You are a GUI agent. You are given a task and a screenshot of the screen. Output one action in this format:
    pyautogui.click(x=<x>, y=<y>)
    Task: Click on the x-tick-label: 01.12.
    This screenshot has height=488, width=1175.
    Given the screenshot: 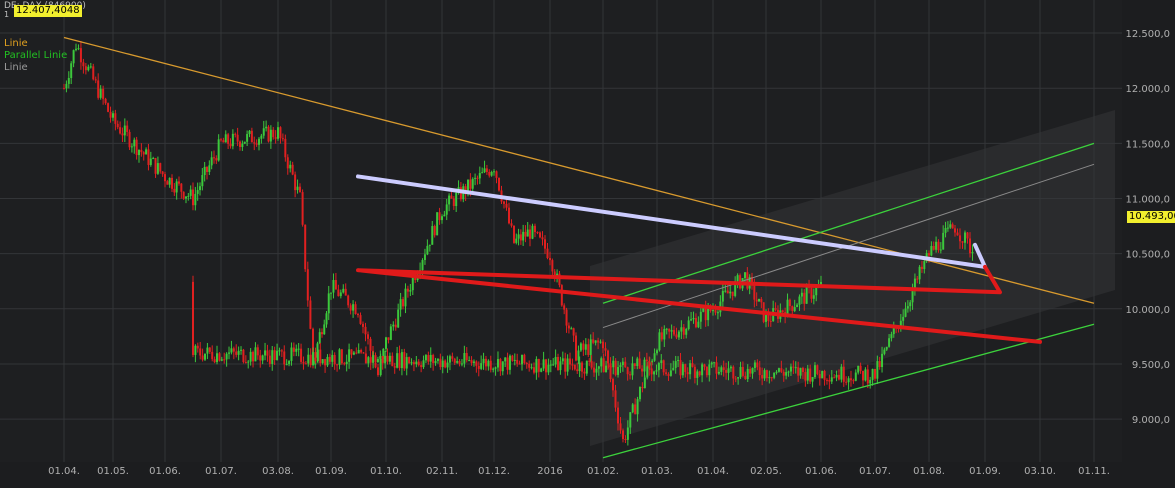 What is the action you would take?
    pyautogui.click(x=494, y=471)
    